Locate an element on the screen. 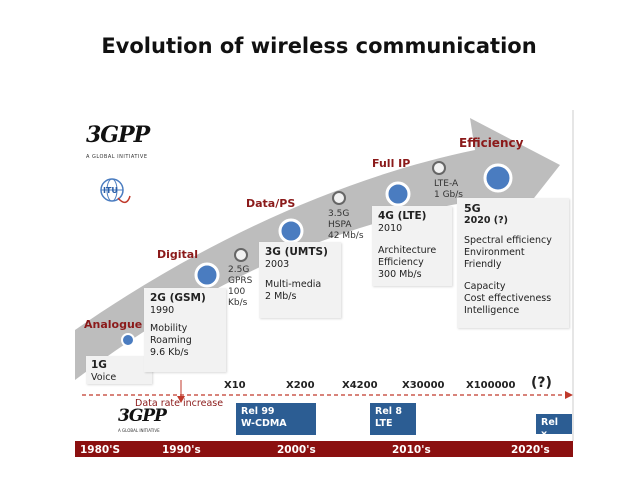 This screenshot has width=638, height=478. stage-digital: Digital is located at coordinates (177, 254).